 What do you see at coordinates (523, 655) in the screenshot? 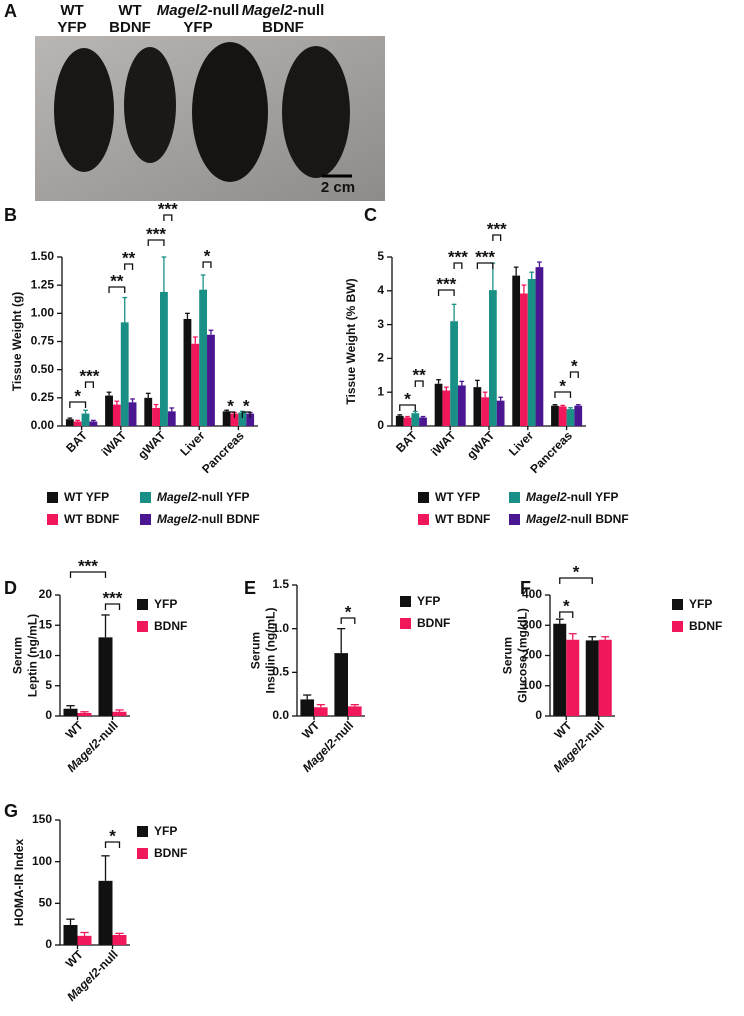
I see `y-axis-label: Glucose (mg/dL)` at bounding box center [523, 655].